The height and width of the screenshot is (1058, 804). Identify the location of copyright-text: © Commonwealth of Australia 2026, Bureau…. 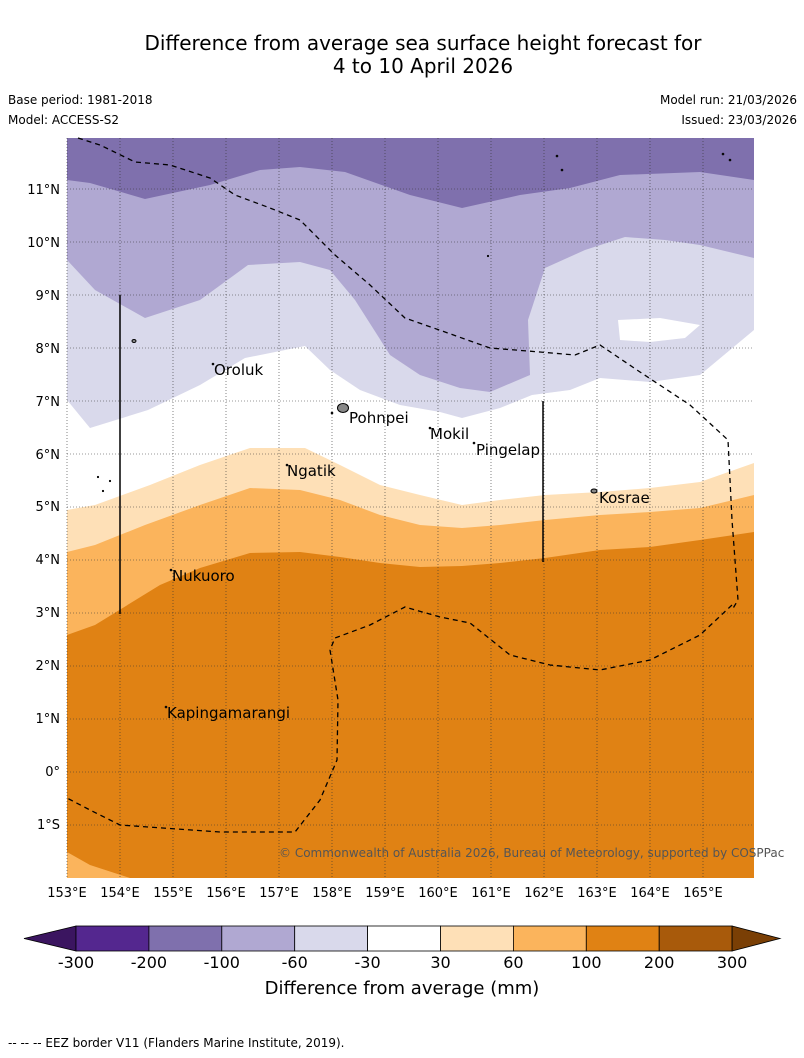
(531, 853).